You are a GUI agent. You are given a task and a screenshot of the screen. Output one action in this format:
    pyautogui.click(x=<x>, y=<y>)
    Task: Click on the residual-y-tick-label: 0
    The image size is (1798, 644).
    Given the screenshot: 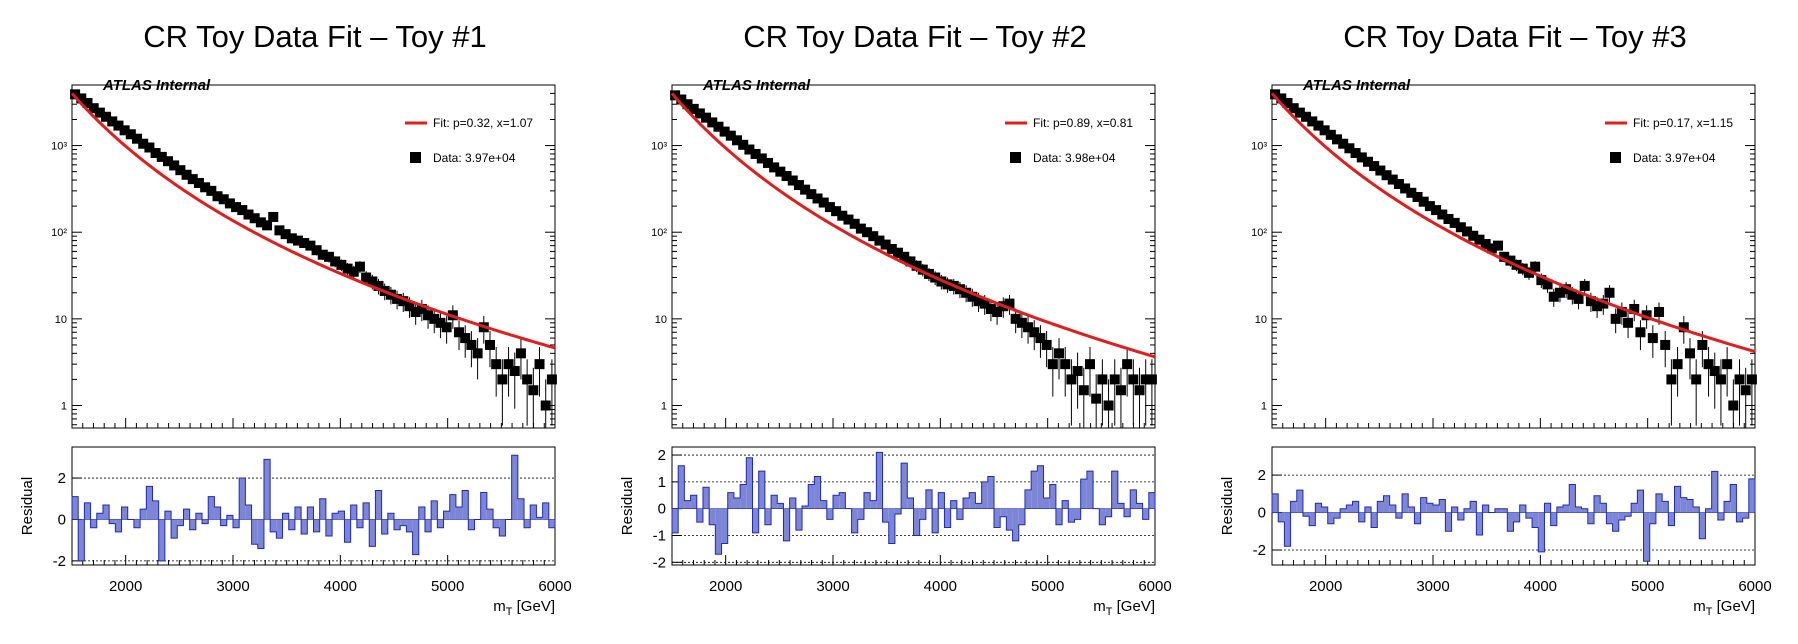 What is the action you would take?
    pyautogui.click(x=662, y=509)
    